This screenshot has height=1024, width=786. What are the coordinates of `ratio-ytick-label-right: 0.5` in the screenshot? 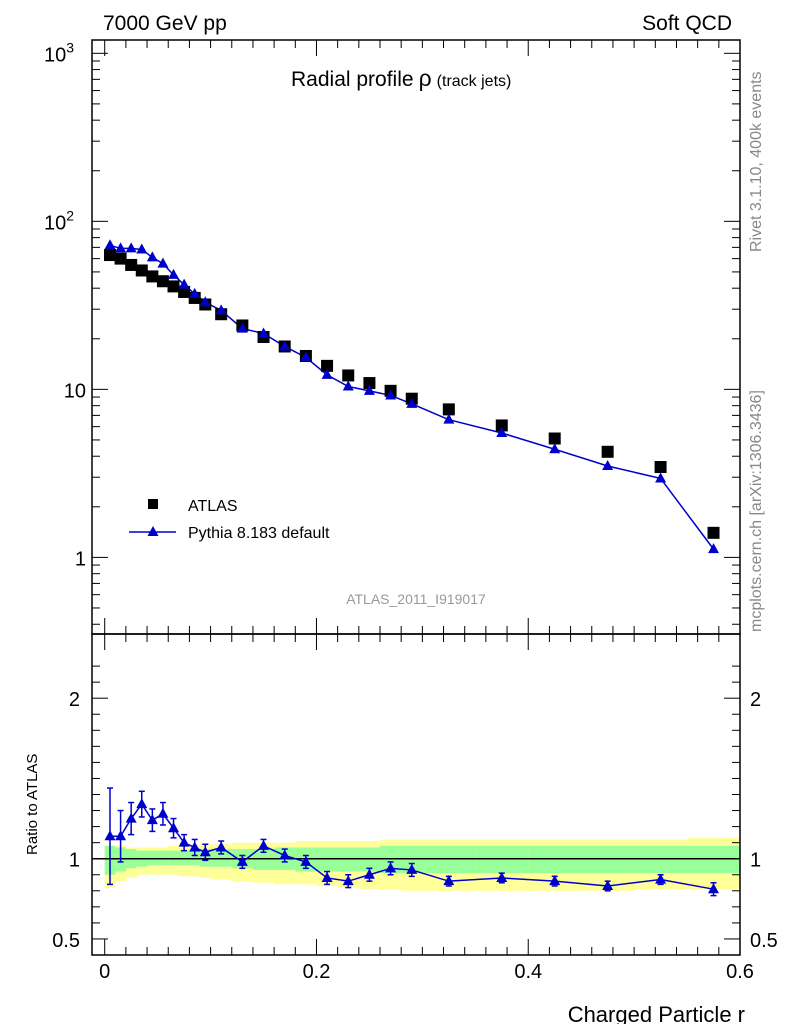 It's located at (764, 941).